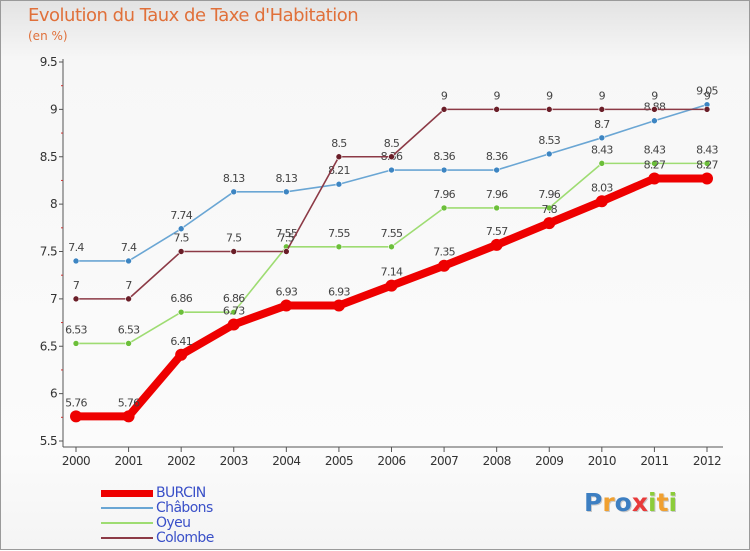 This screenshot has width=750, height=551. What do you see at coordinates (48, 346) in the screenshot?
I see `y-tick-label: 6.5` at bounding box center [48, 346].